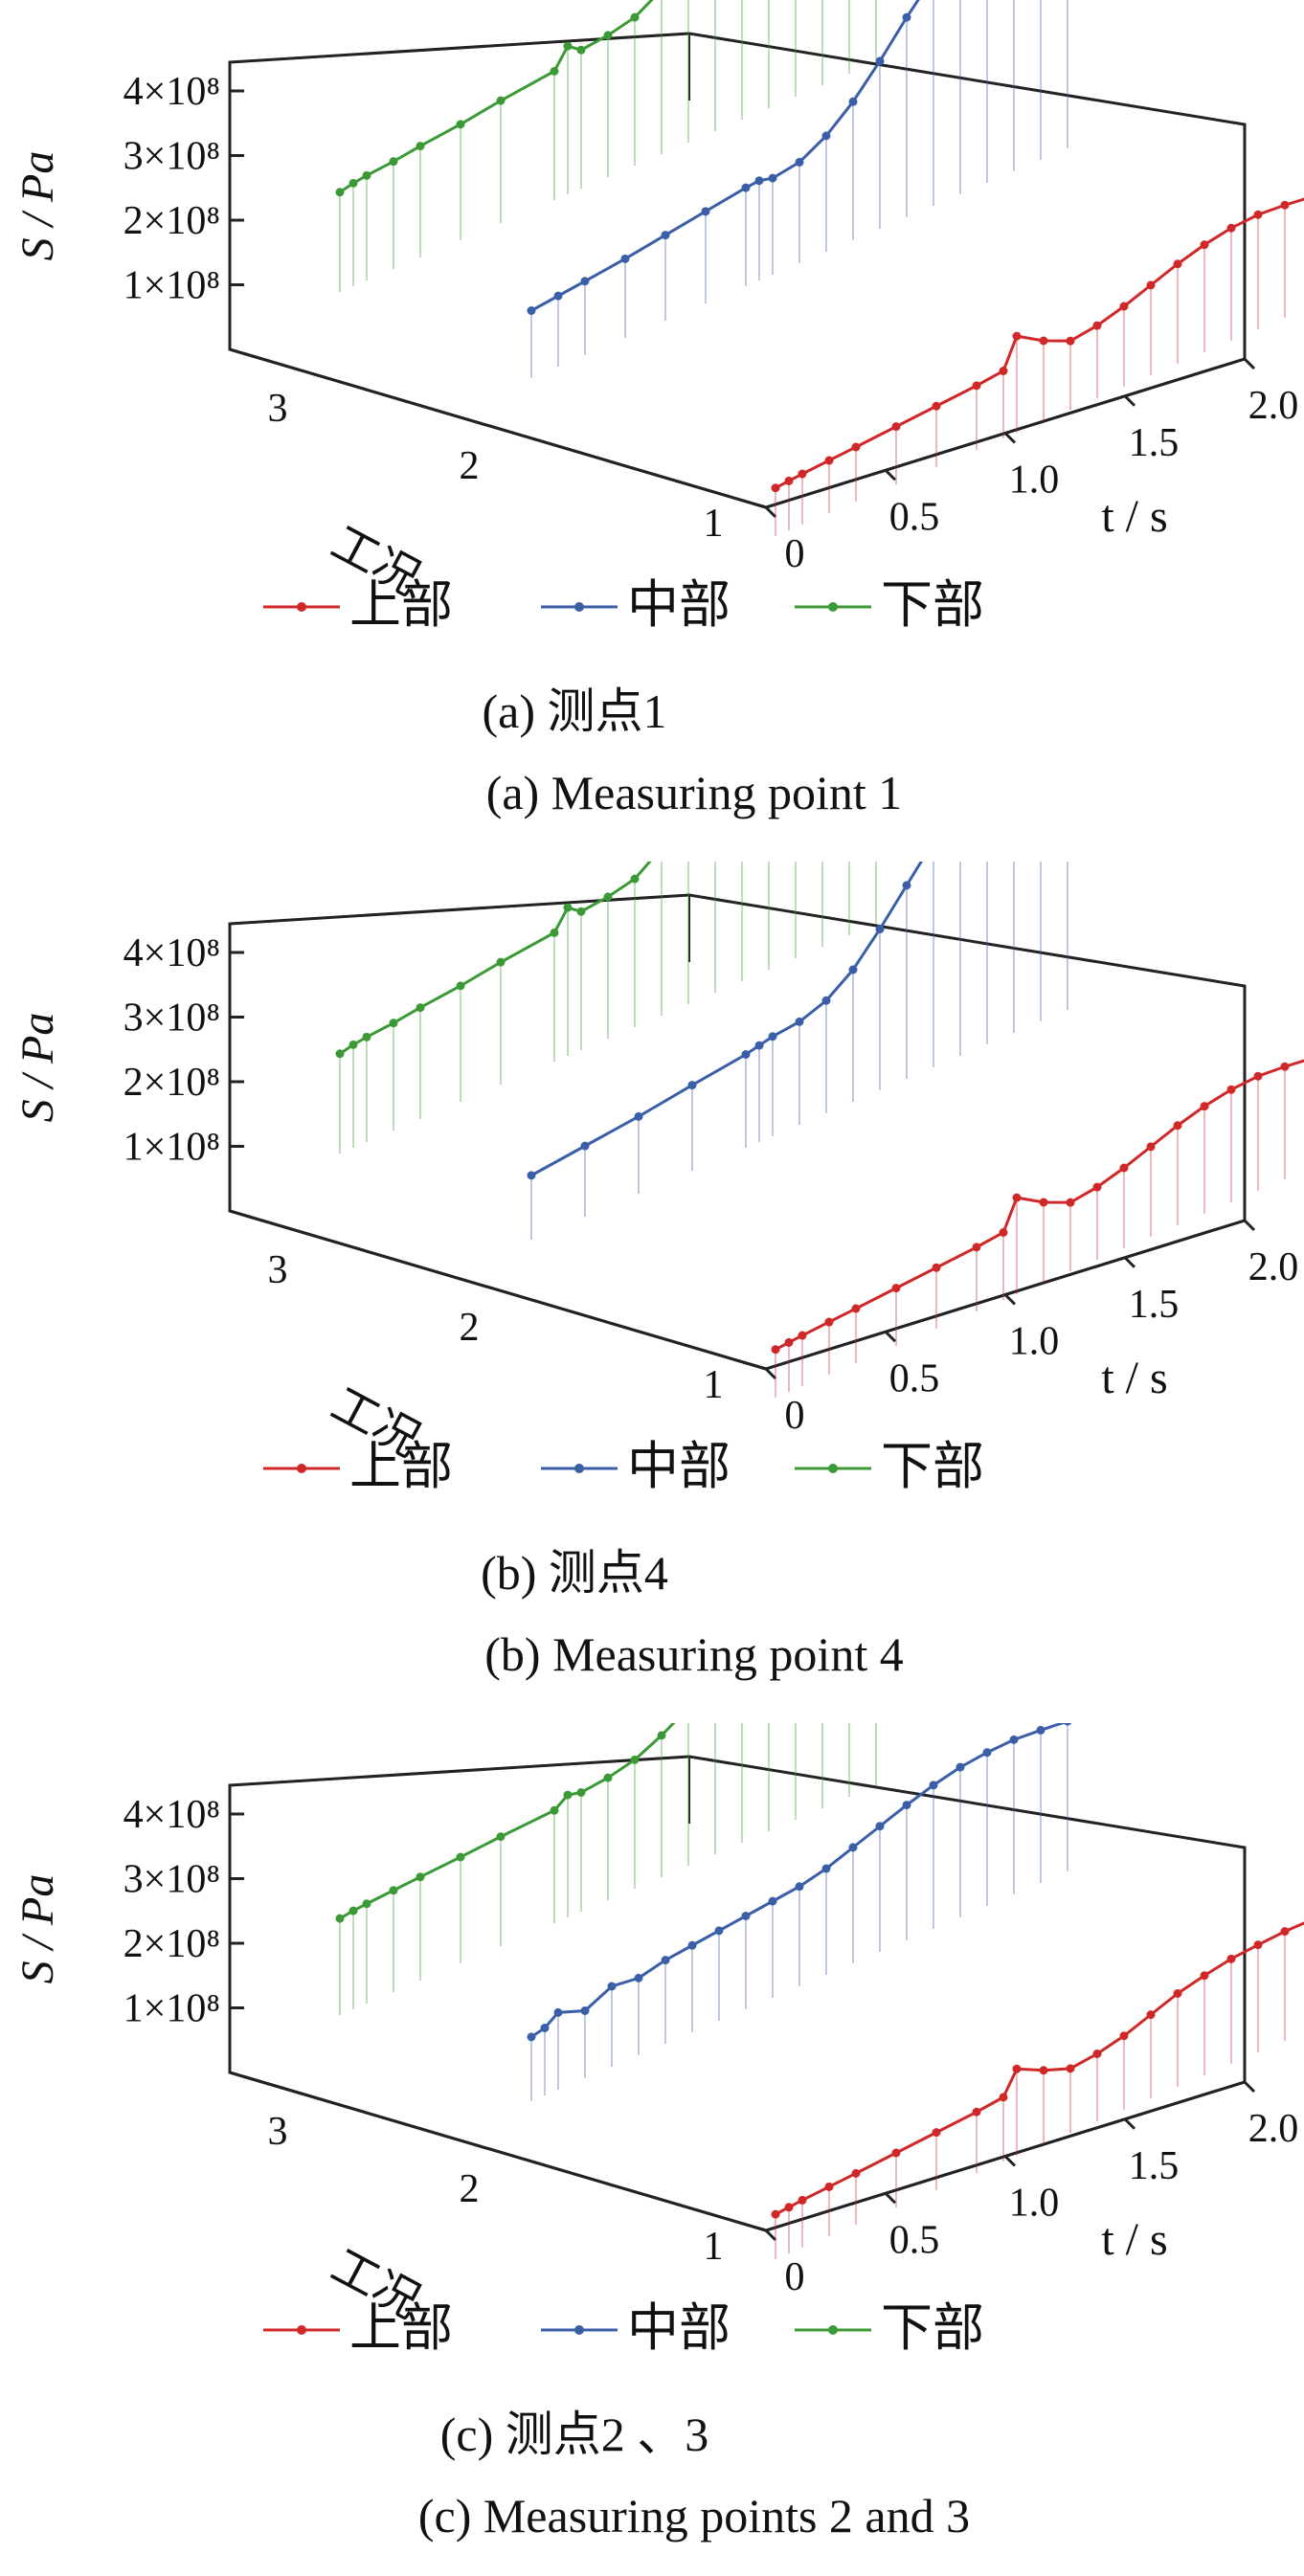 The image size is (1304, 2576). Describe the element at coordinates (579, 2330) in the screenshot. I see `legend-swatch-marker` at that location.